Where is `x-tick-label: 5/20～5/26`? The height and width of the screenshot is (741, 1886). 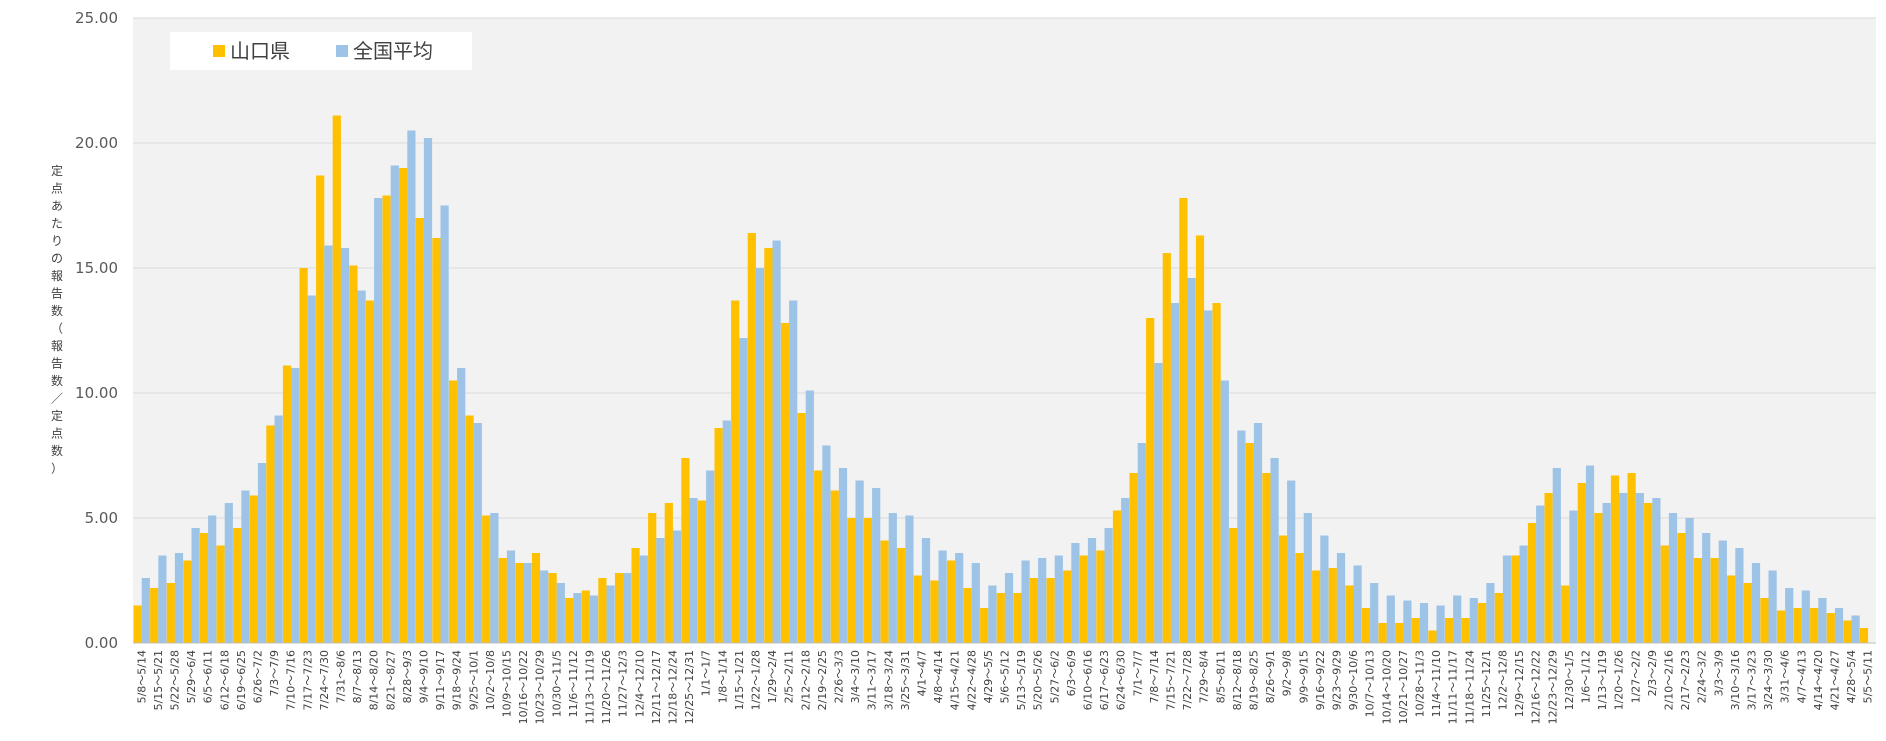
x-tick-label: 5/20～5/26 is located at coordinates (1038, 680).